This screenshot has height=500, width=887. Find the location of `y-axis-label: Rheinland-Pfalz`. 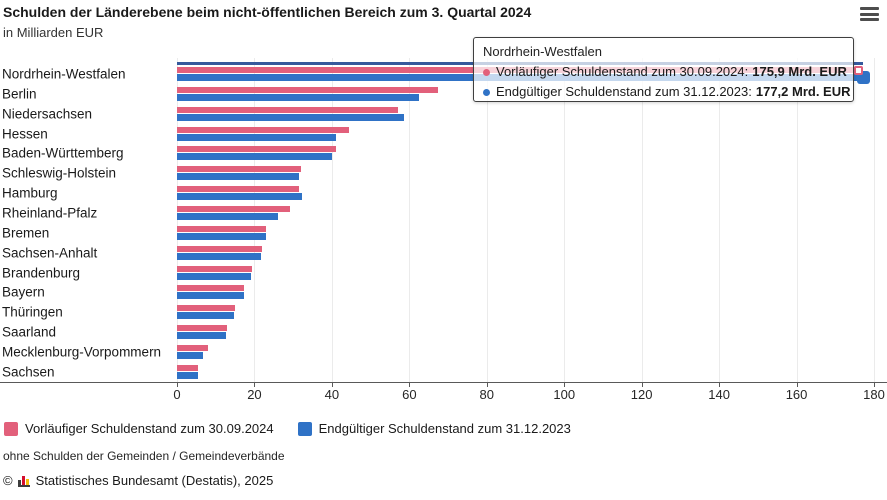

y-axis-label: Rheinland-Pfalz is located at coordinates (50, 213).